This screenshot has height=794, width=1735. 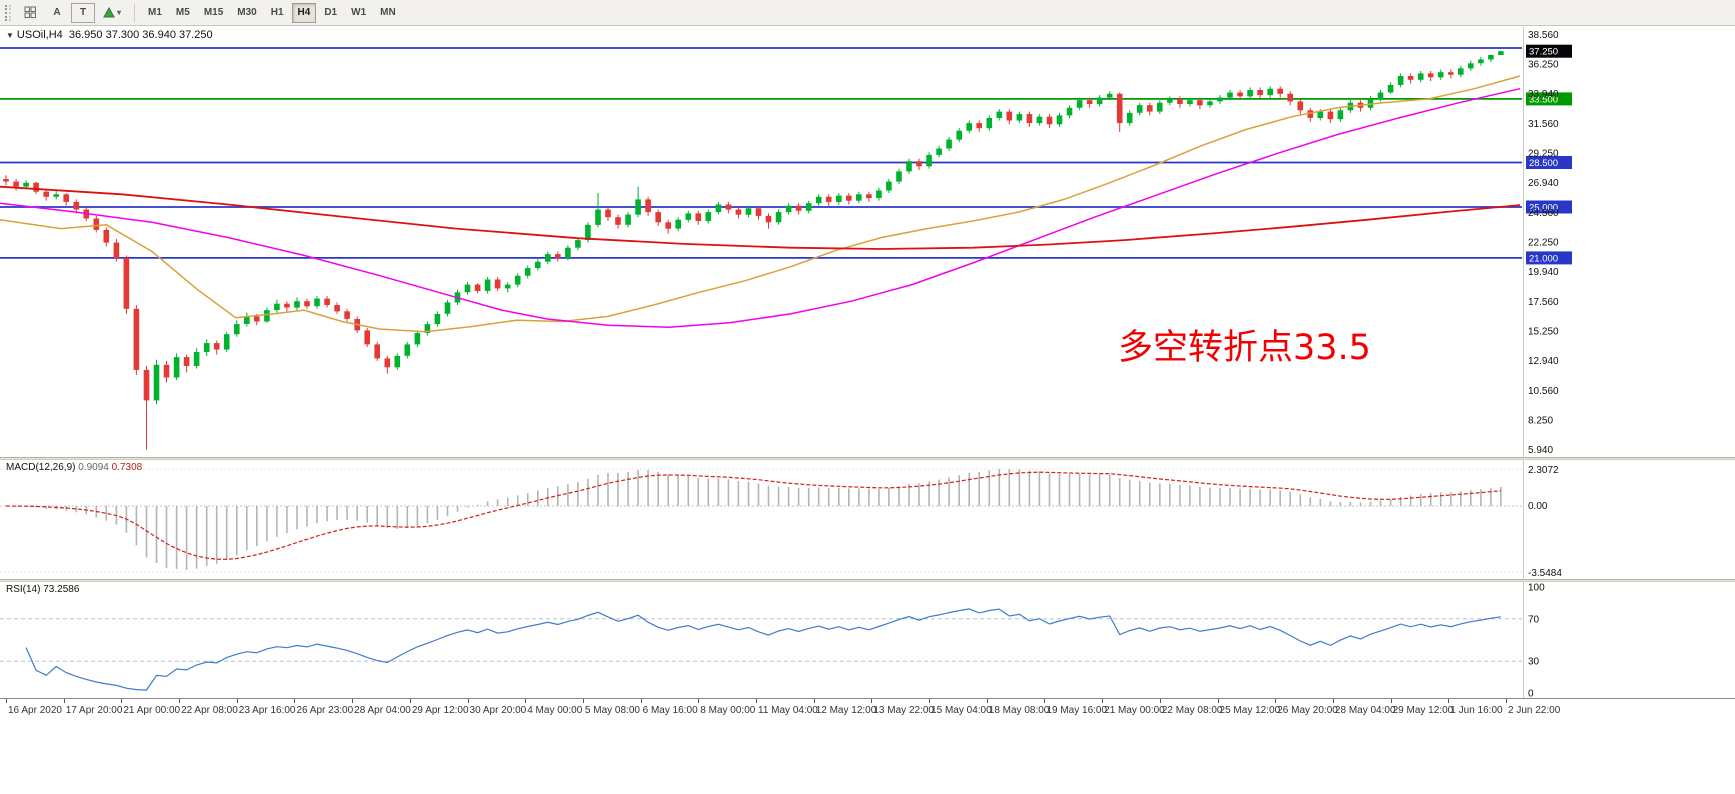 What do you see at coordinates (74, 467) in the screenshot?
I see `macd-label: MACD(12,26,9) 0.9094 0.7308` at bounding box center [74, 467].